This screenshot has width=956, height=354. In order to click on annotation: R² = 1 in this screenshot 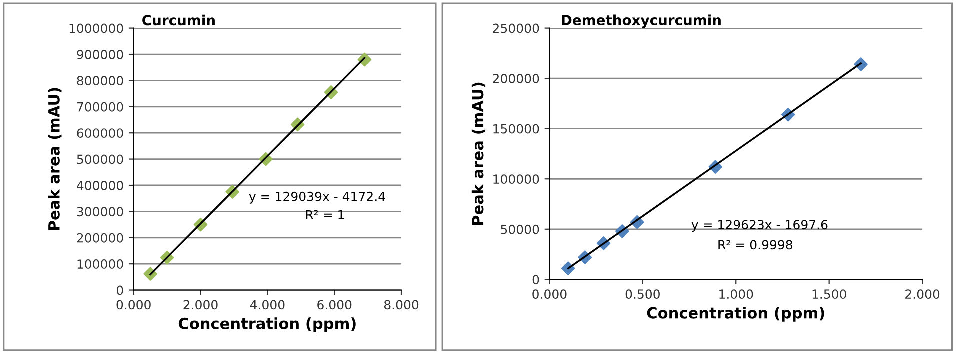, I will do `click(325, 215)`.